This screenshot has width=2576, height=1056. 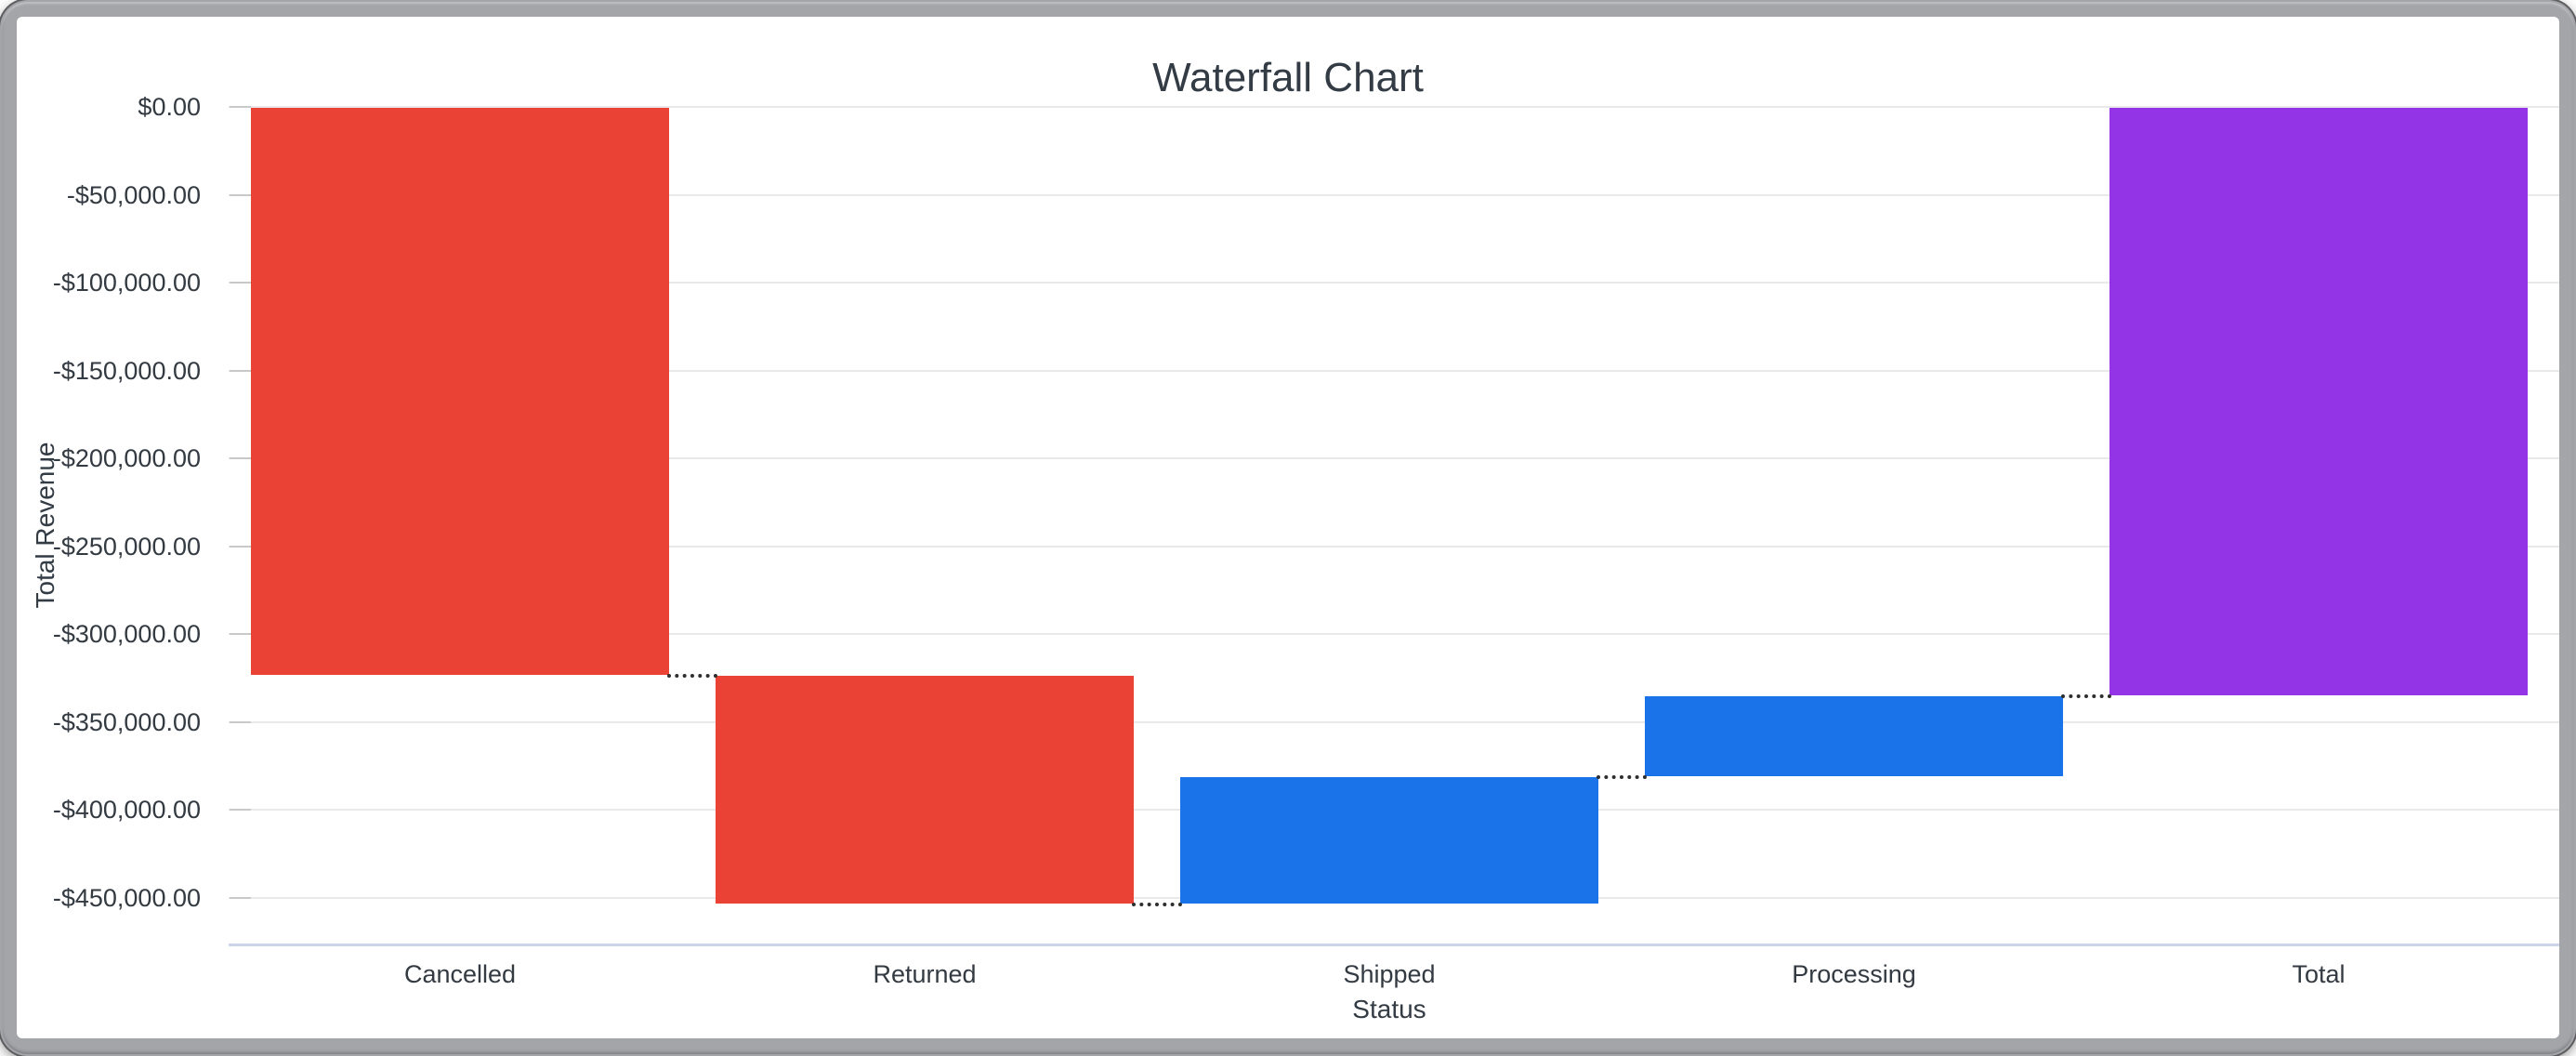 I want to click on chart-title: Waterfall Chart, so click(x=1288, y=77).